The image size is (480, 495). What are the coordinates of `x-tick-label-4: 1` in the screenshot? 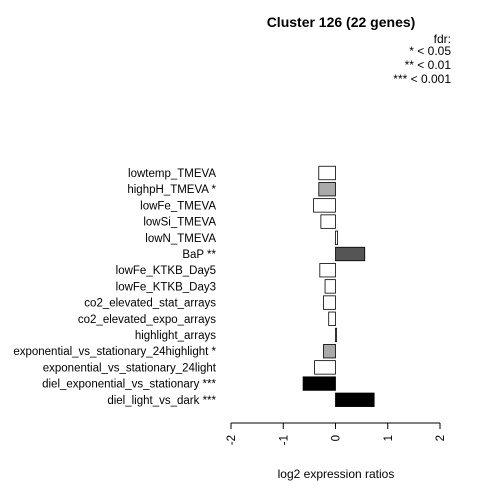 It's located at (389, 438).